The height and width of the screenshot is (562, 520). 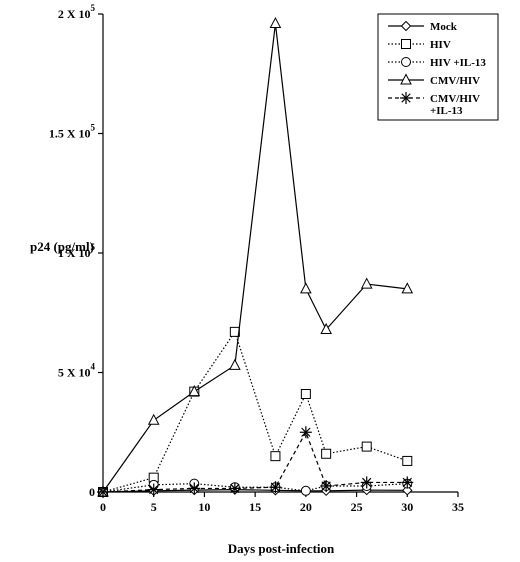 I want to click on y-tick-label: 0, so click(x=92, y=492).